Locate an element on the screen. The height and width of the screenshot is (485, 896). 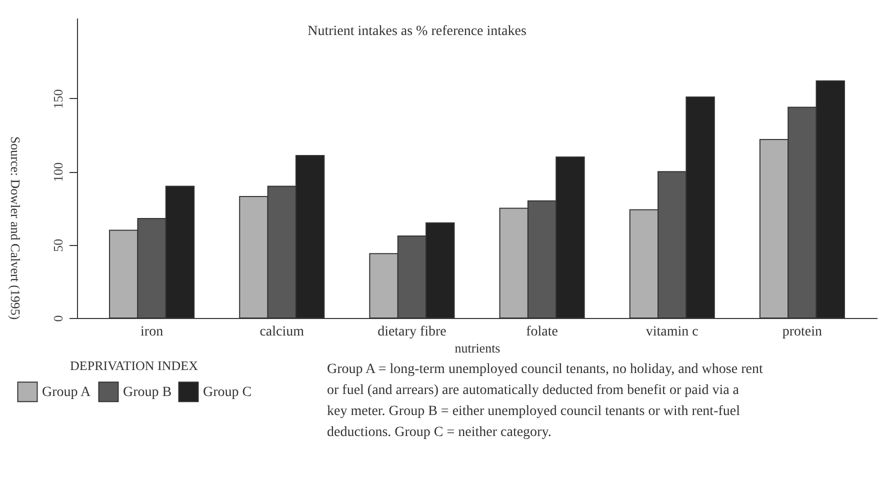
x-tick-label: protein is located at coordinates (802, 332).